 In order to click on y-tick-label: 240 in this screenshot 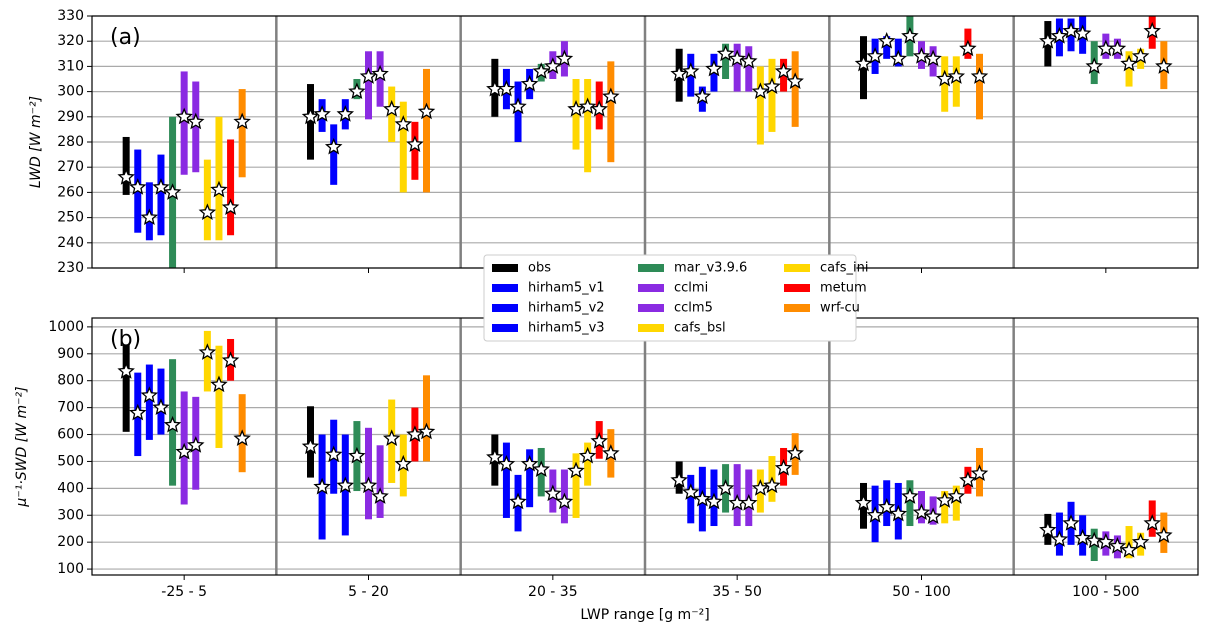, I will do `click(70, 243)`.